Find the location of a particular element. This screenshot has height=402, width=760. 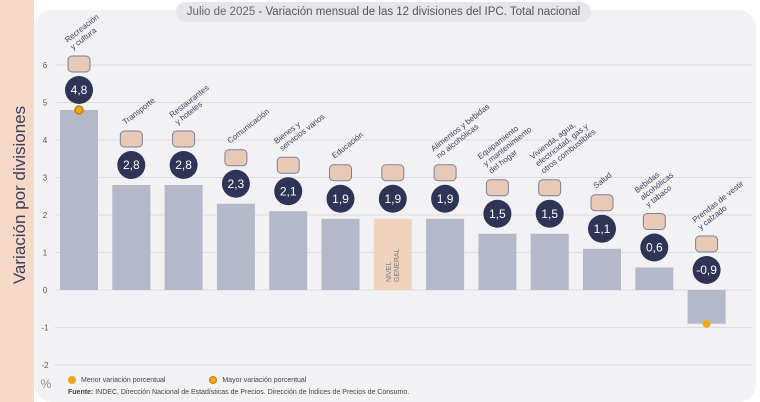

value-label: 2,1 is located at coordinates (288, 191).